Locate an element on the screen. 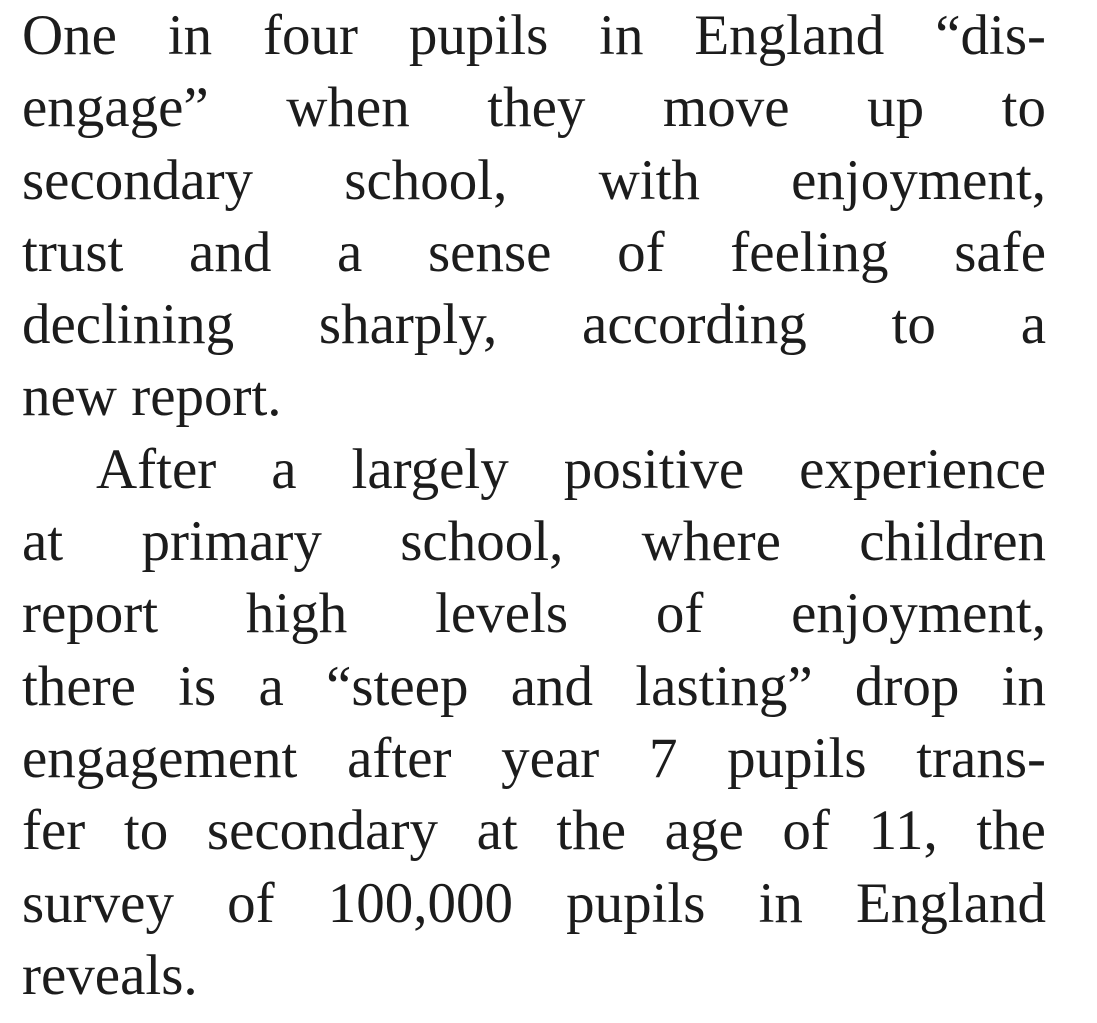 The image size is (1097, 1023). text-line: One in four pupils in England “dis- is located at coordinates (534, 35).